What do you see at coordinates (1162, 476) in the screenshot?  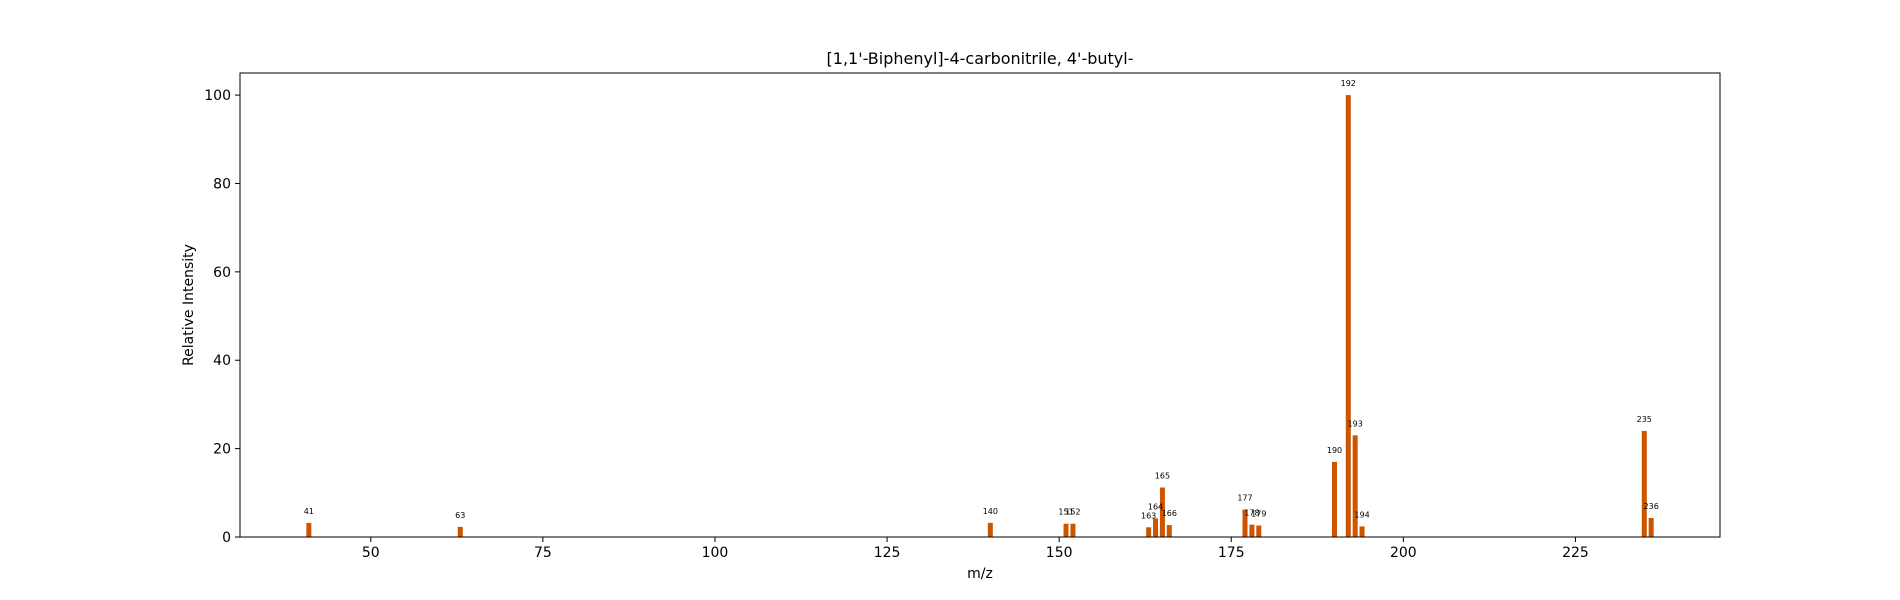 I see `peak-label-165: 165` at bounding box center [1162, 476].